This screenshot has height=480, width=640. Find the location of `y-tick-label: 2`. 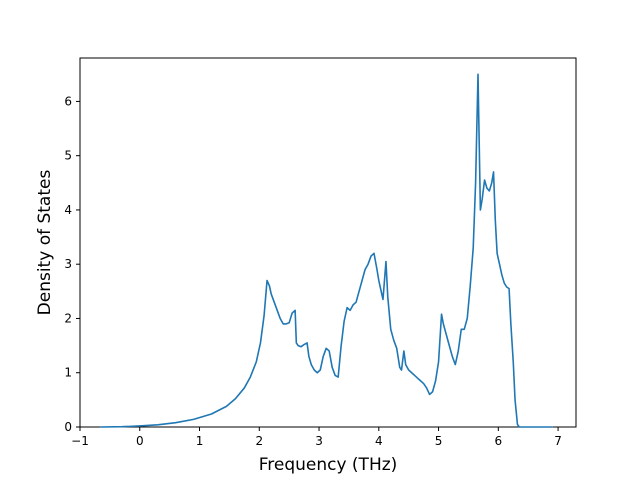

y-tick-label: 2 is located at coordinates (68, 318).